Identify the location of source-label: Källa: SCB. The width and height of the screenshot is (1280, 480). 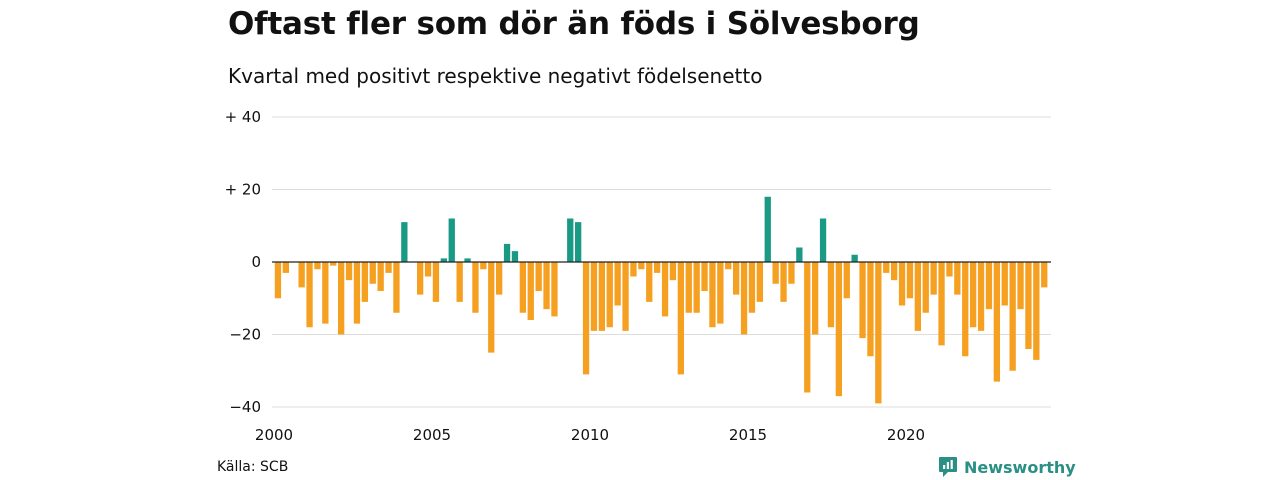
(253, 467).